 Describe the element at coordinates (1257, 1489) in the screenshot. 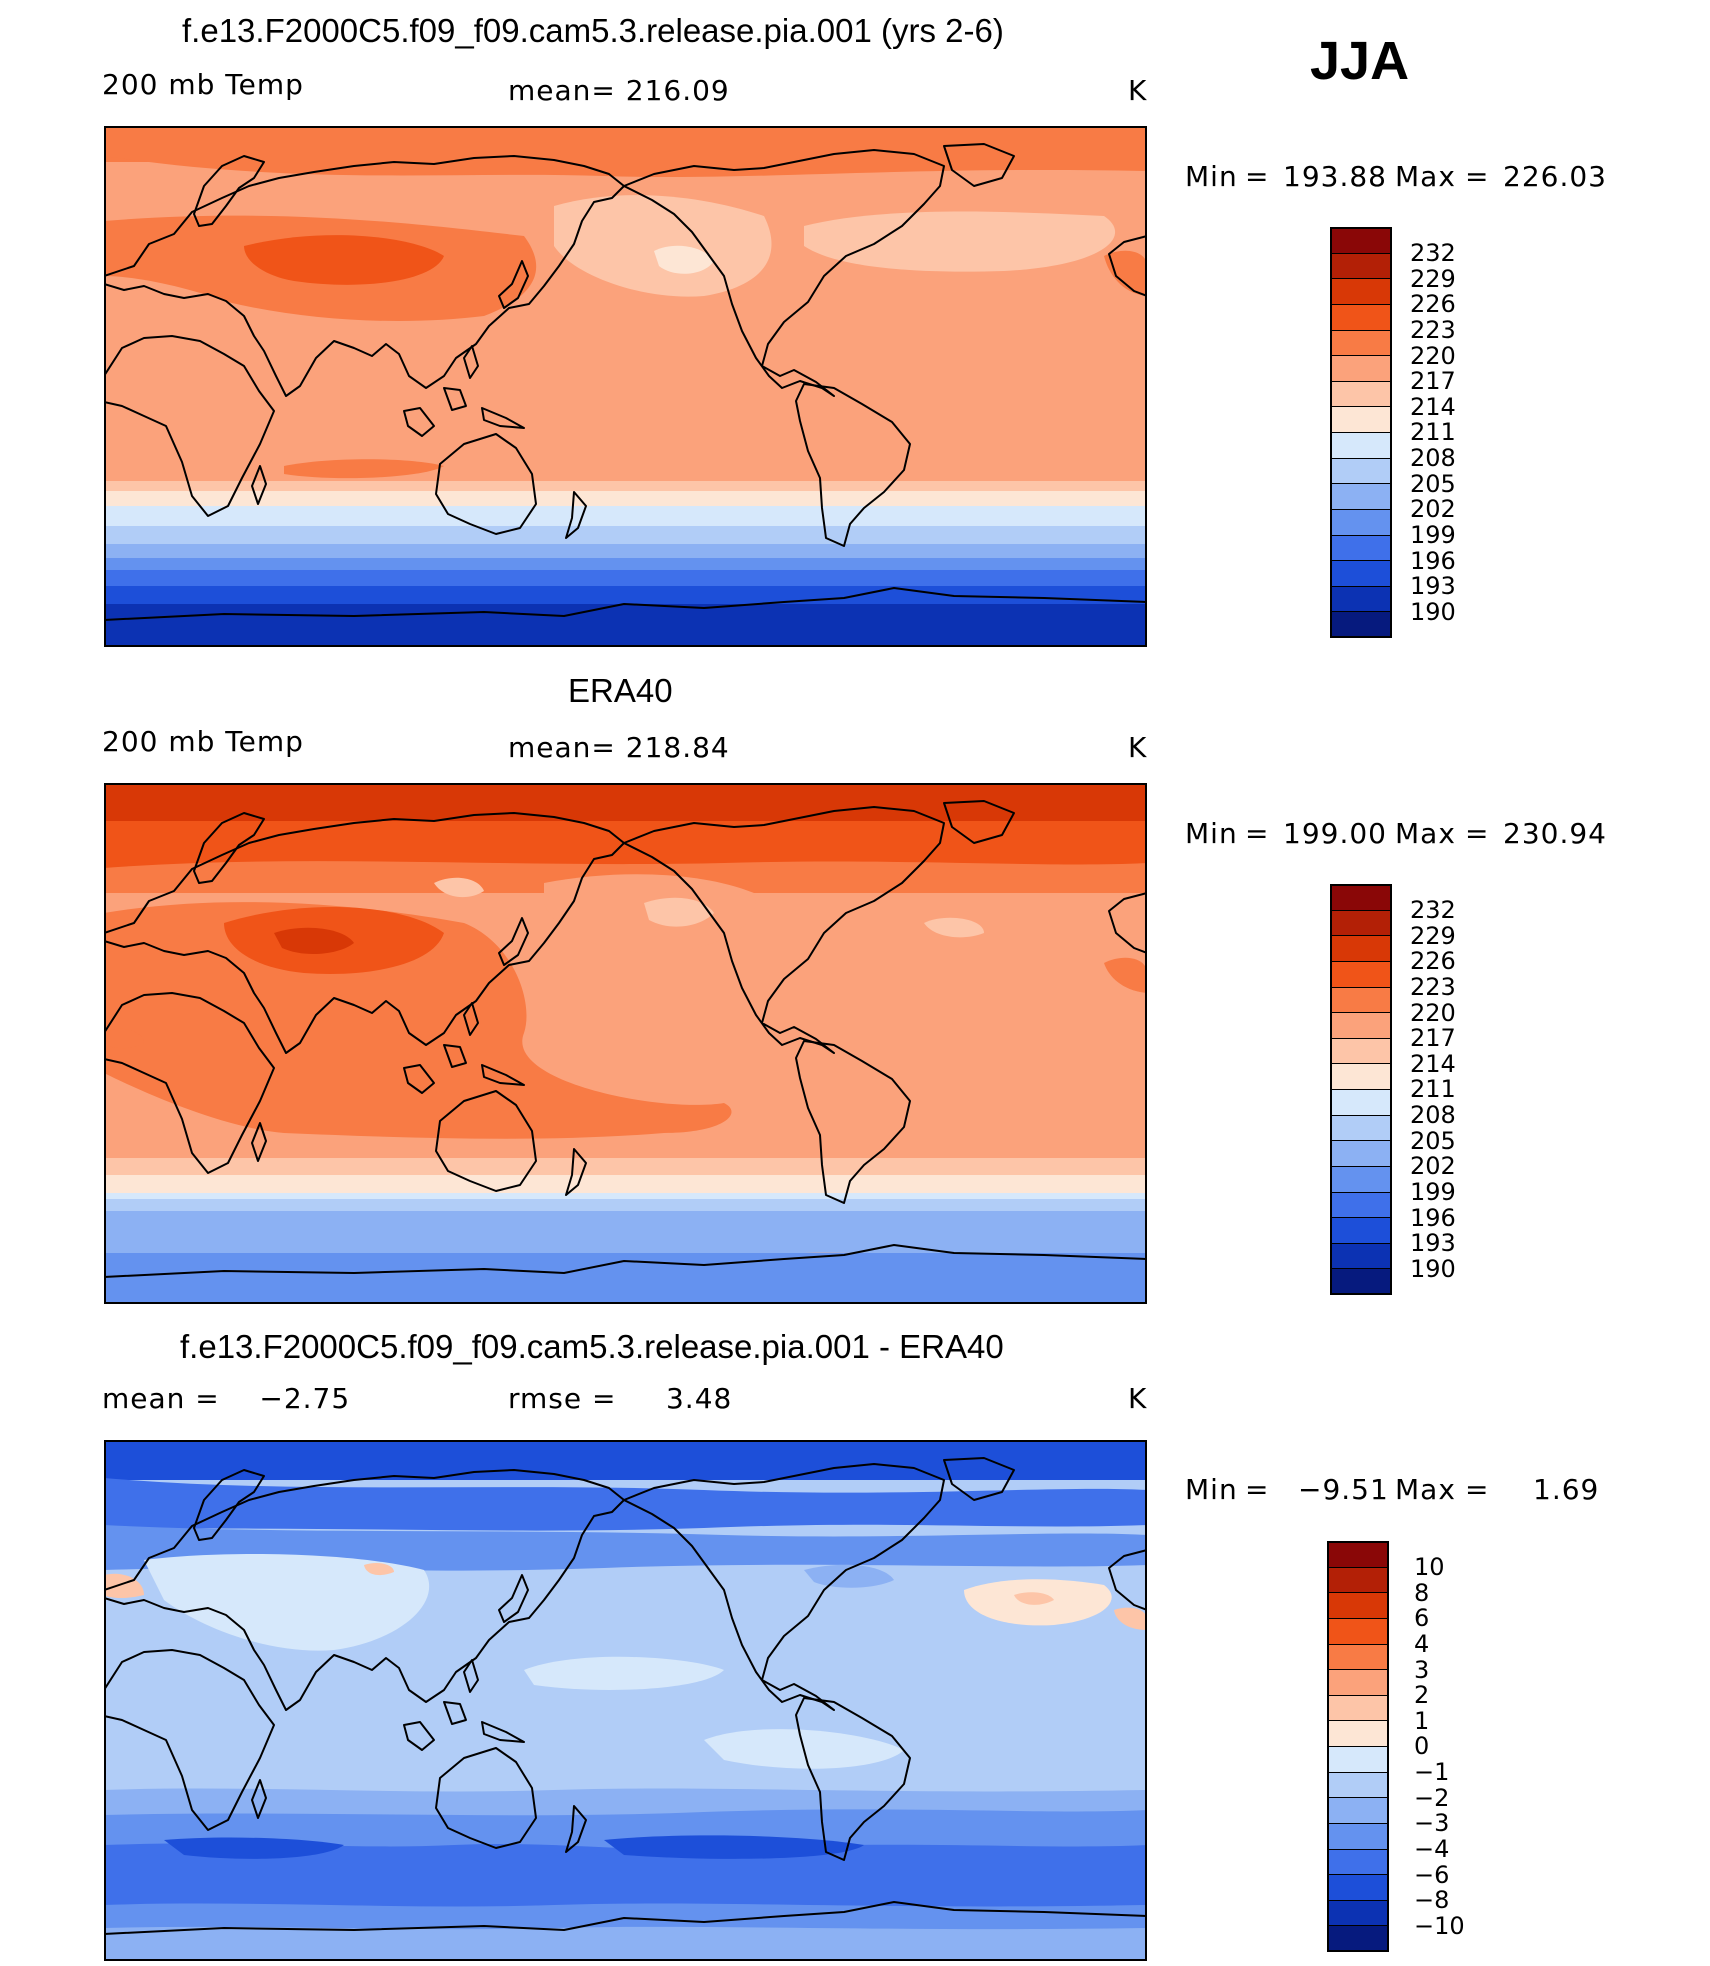

I see `panel-3-min-eq: =` at that location.